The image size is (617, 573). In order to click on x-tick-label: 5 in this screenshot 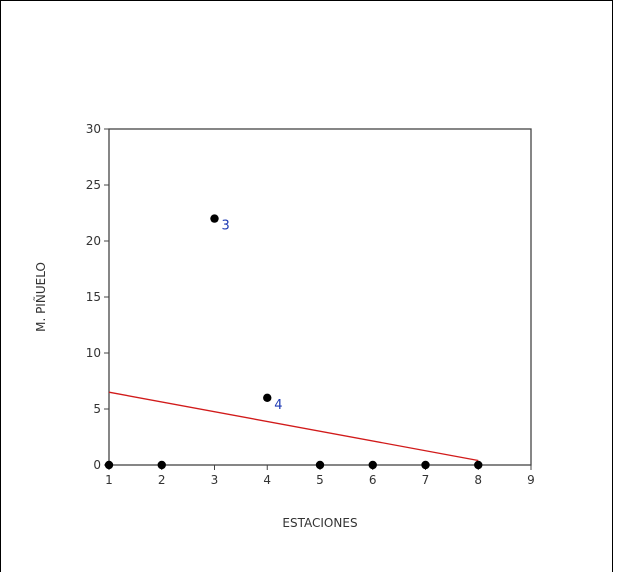, I will do `click(320, 480)`.